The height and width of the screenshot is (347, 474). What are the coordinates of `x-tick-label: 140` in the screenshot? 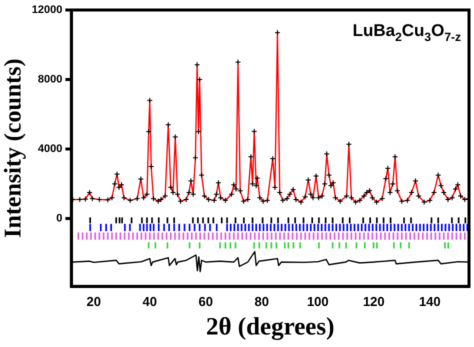 It's located at (429, 301).